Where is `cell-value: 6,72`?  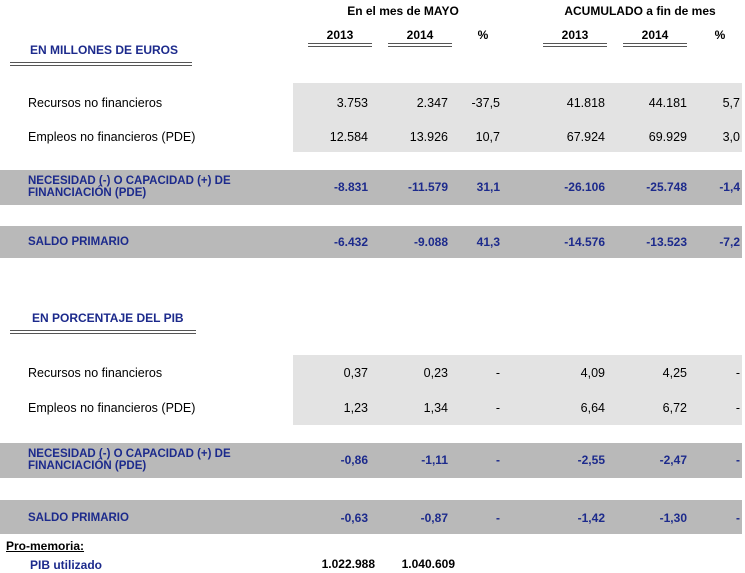
cell-value: 6,72 is located at coordinates (674, 408).